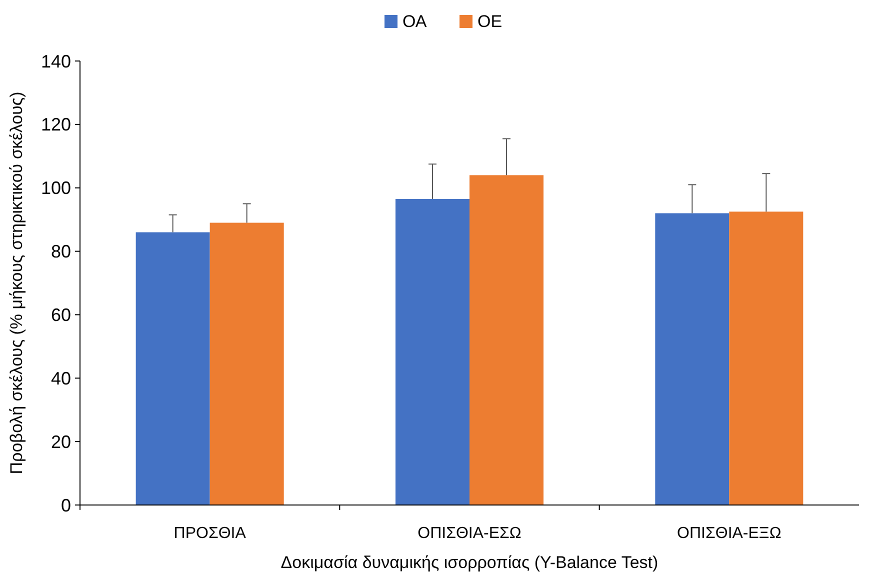 The image size is (879, 575). What do you see at coordinates (415, 21) in the screenshot?
I see `legend-label: ΟΑ` at bounding box center [415, 21].